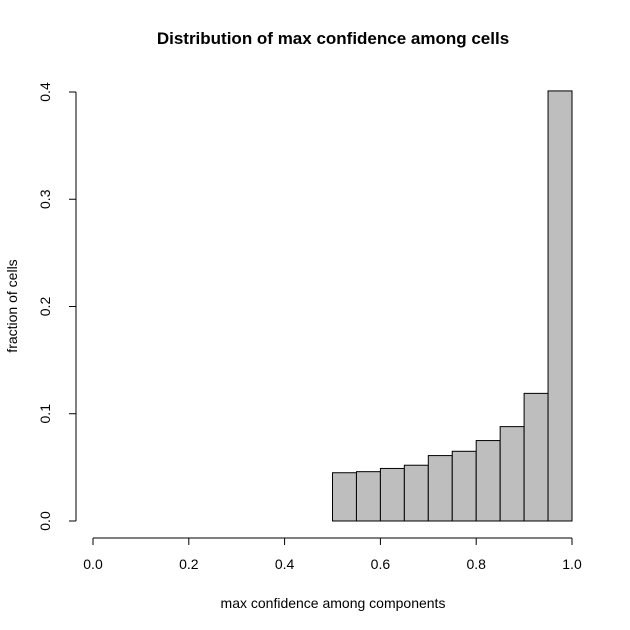  I want to click on x-tick-label: 1.0, so click(572, 564).